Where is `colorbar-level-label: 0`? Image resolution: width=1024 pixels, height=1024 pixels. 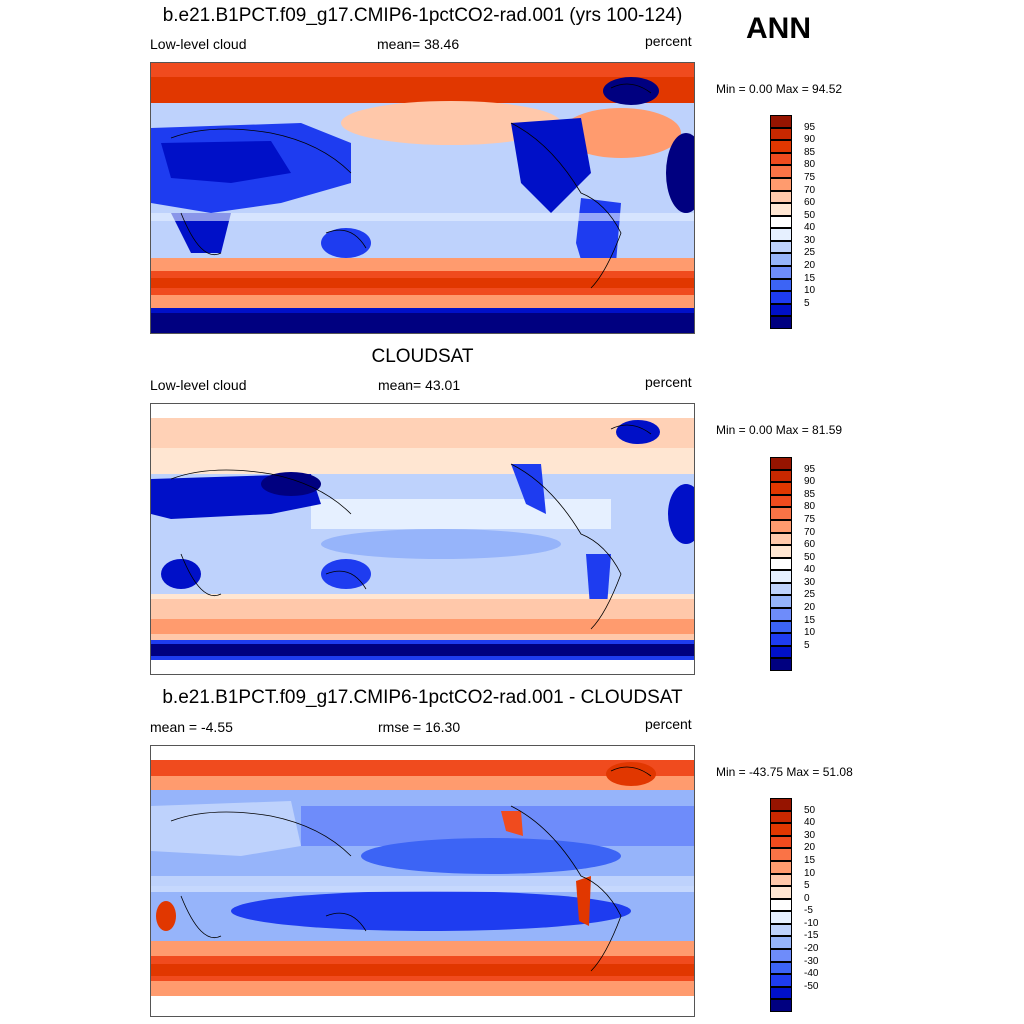
colorbar-level-label: 0 is located at coordinates (807, 898).